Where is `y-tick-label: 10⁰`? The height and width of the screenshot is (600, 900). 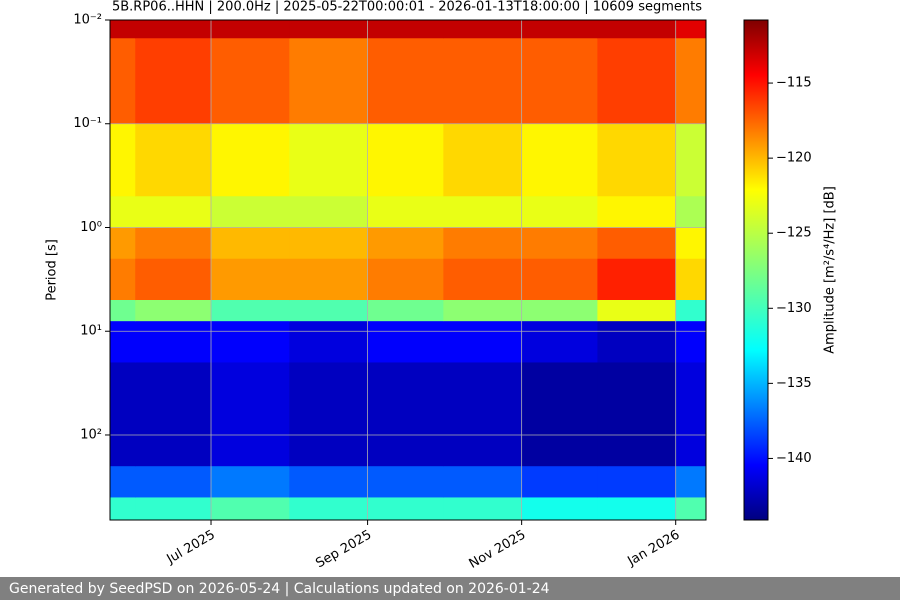 y-tick-label: 10⁰ is located at coordinates (91, 227).